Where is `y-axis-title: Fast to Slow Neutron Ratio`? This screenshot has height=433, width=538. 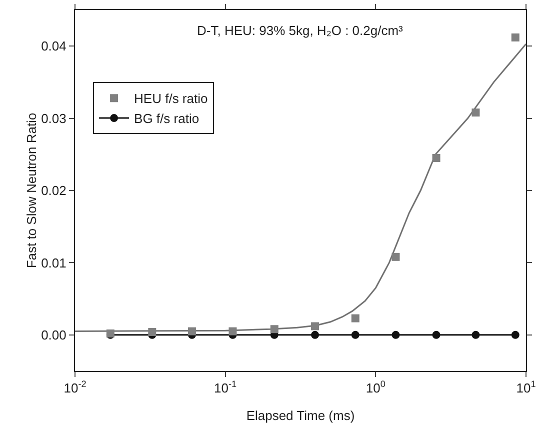
y-axis-title: Fast to Slow Neutron Ratio is located at coordinates (32, 190).